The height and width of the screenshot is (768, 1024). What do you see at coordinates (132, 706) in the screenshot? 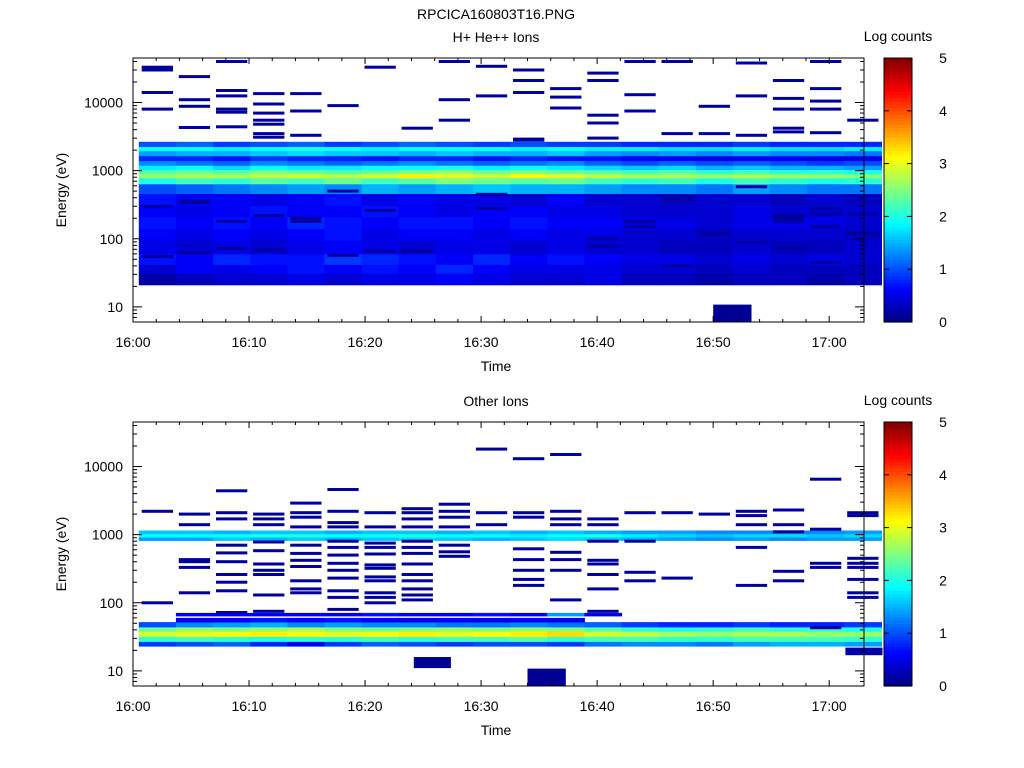
I see `x-tick-label: 16:00` at bounding box center [132, 706].